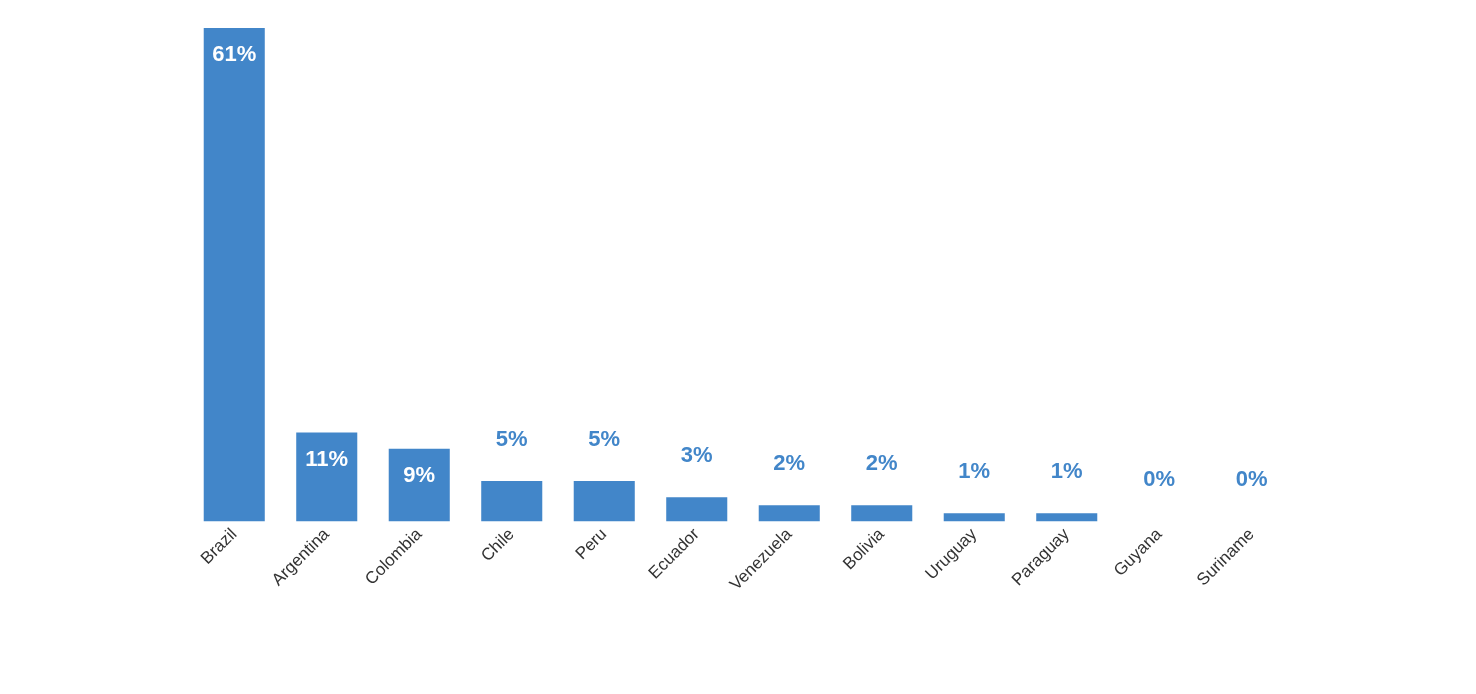 This screenshot has height=694, width=1476. What do you see at coordinates (696, 455) in the screenshot?
I see `data-label: 3%` at bounding box center [696, 455].